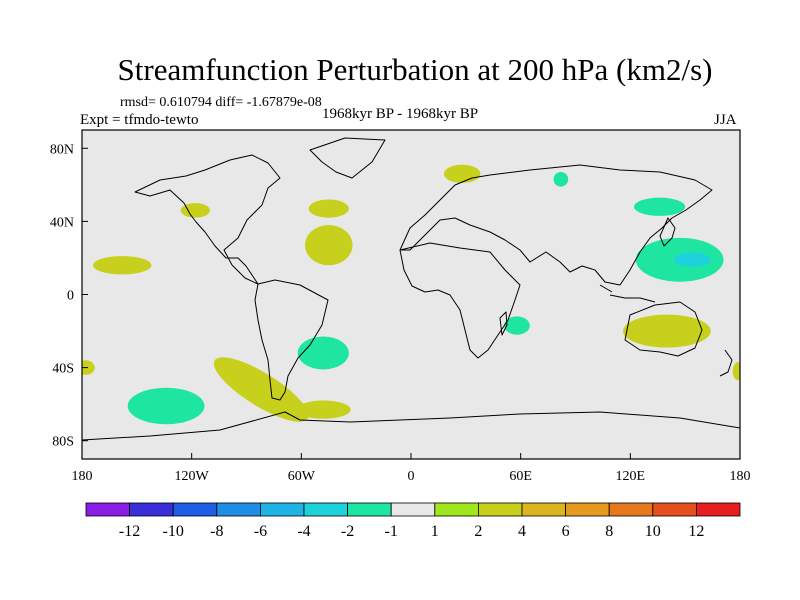 This screenshot has height=600, width=800. I want to click on colorbar-label-7: -1, so click(391, 531).